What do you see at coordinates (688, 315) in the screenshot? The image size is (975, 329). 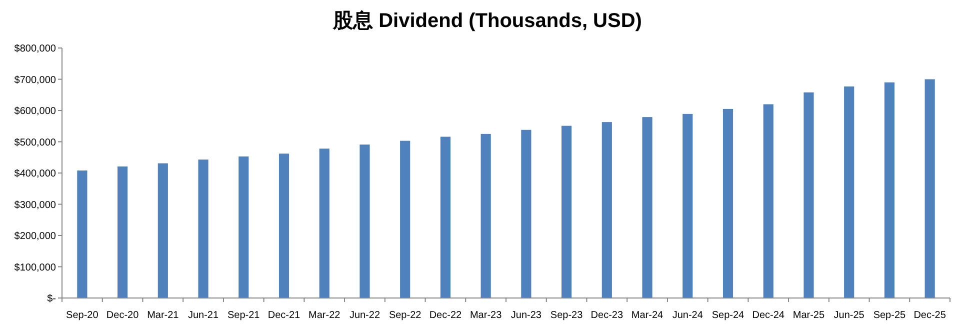 I see `x-tick-label: Jun-24` at bounding box center [688, 315].